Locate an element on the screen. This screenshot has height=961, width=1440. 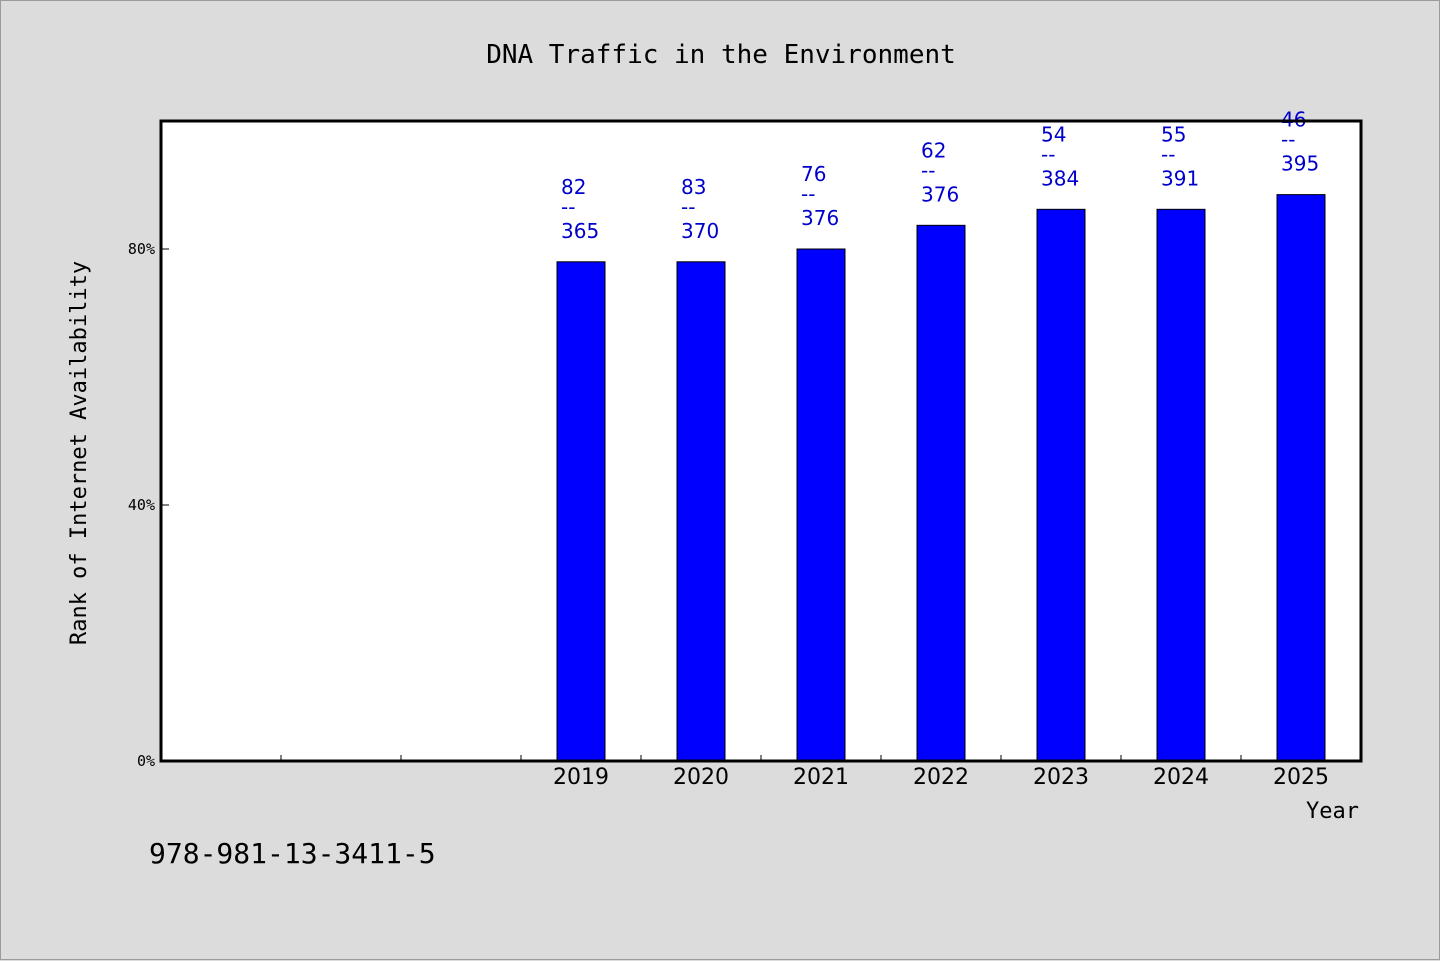
data-label-bottom-2019: 365 is located at coordinates (580, 231).